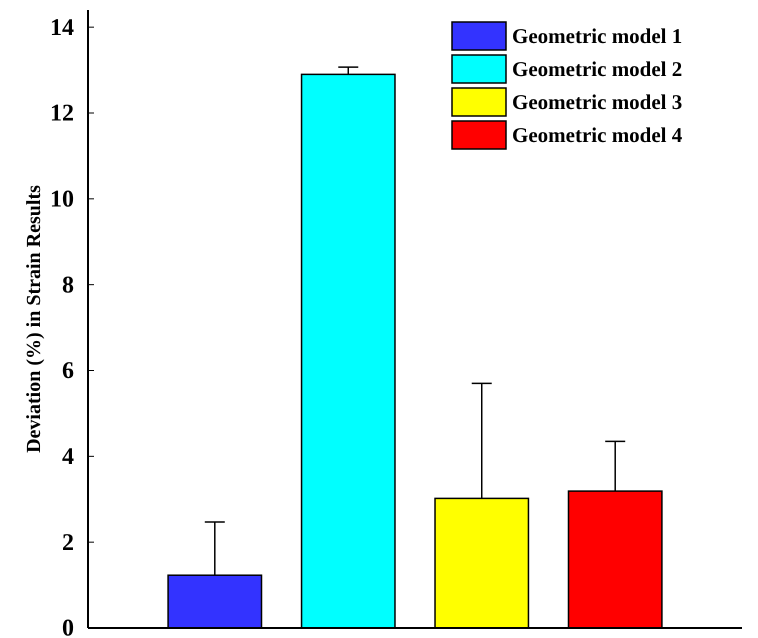 Image resolution: width=758 pixels, height=638 pixels. I want to click on legend-label: Geometric model 3, so click(597, 102).